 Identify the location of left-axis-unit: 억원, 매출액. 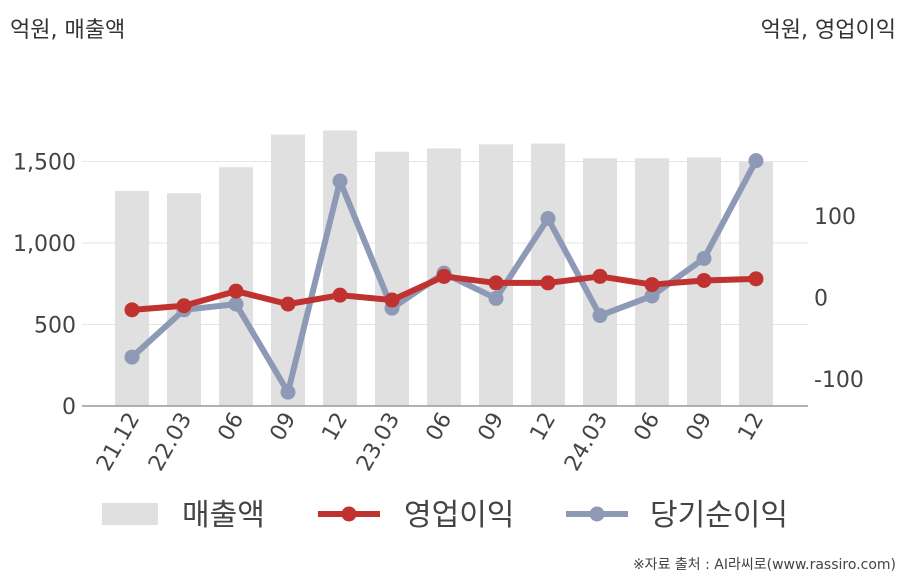
(68, 30).